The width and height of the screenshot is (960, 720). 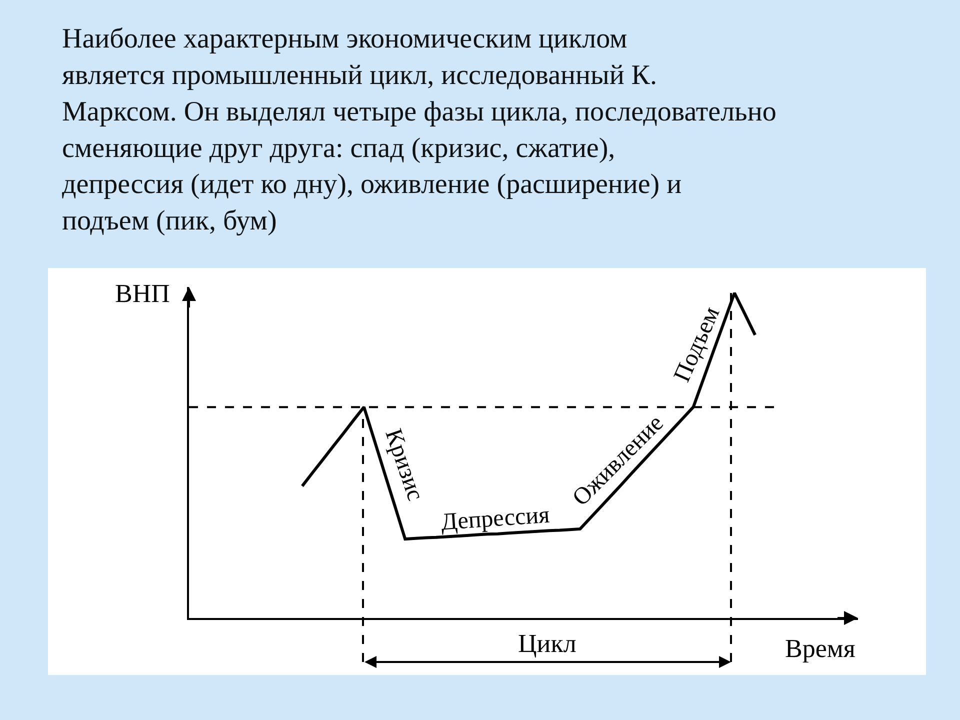 What do you see at coordinates (547, 643) in the screenshot?
I see `text: Цикл` at bounding box center [547, 643].